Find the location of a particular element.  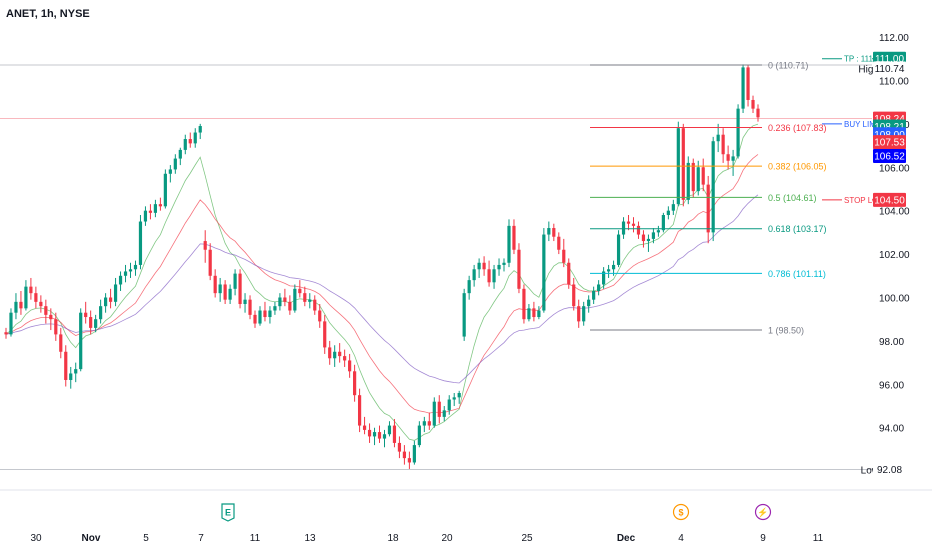

time-tick-label: Nov is located at coordinates (91, 538).